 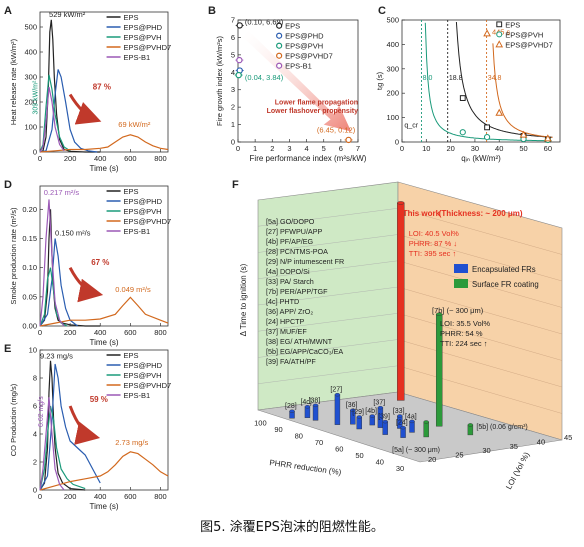 I want to click on bar-label: [39], so click(x=384, y=417).